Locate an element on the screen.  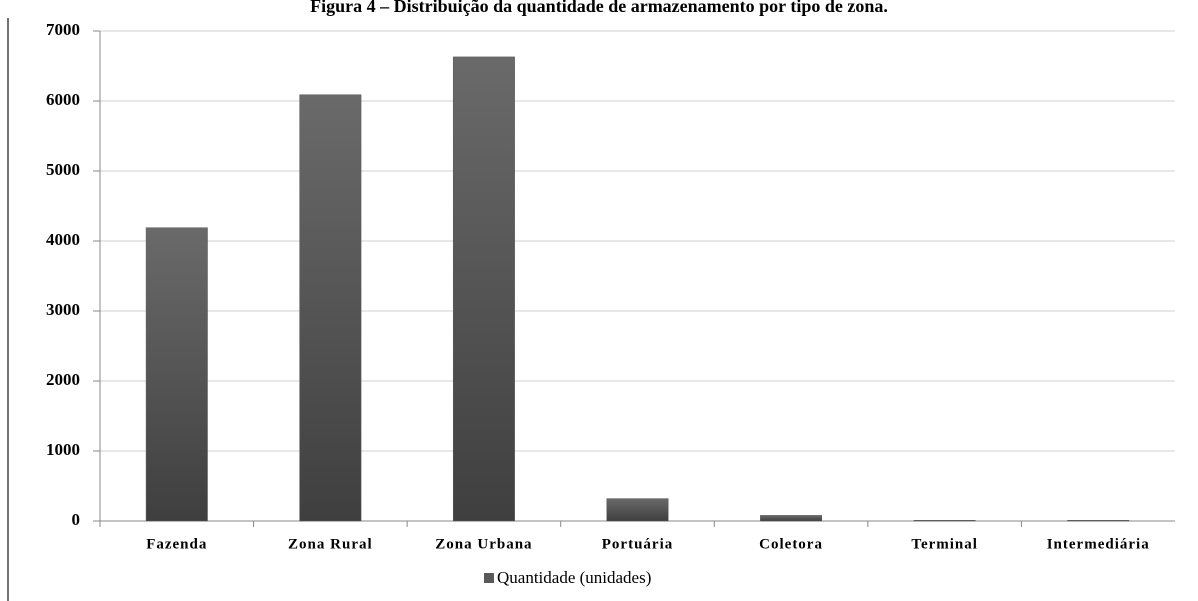
y-tick-label: 7000 is located at coordinates (63, 29).